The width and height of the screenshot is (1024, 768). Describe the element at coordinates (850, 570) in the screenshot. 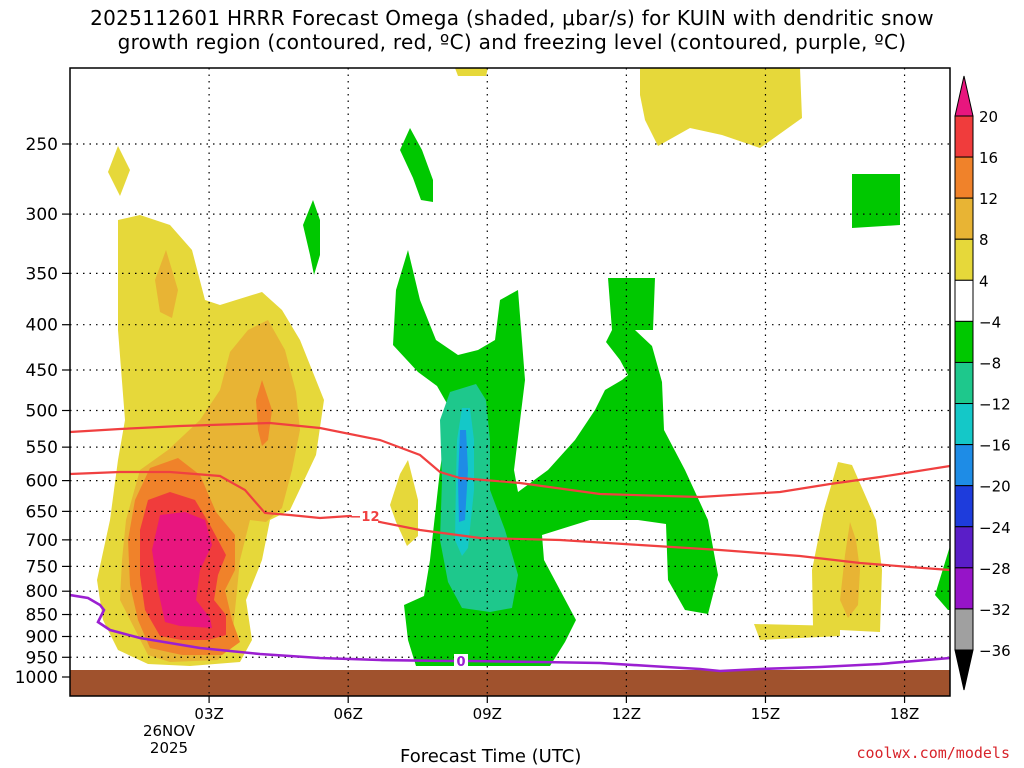

I see `omega-area-gold-right` at that location.